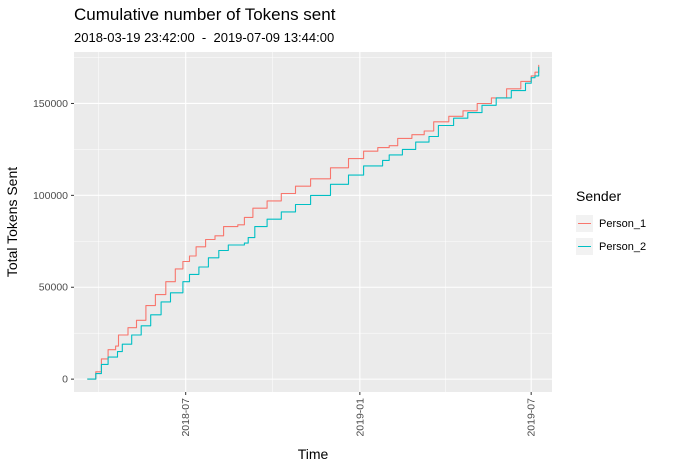 Image resolution: width=674 pixels, height=469 pixels. I want to click on x-tick-label: 2019-07, so click(532, 417).